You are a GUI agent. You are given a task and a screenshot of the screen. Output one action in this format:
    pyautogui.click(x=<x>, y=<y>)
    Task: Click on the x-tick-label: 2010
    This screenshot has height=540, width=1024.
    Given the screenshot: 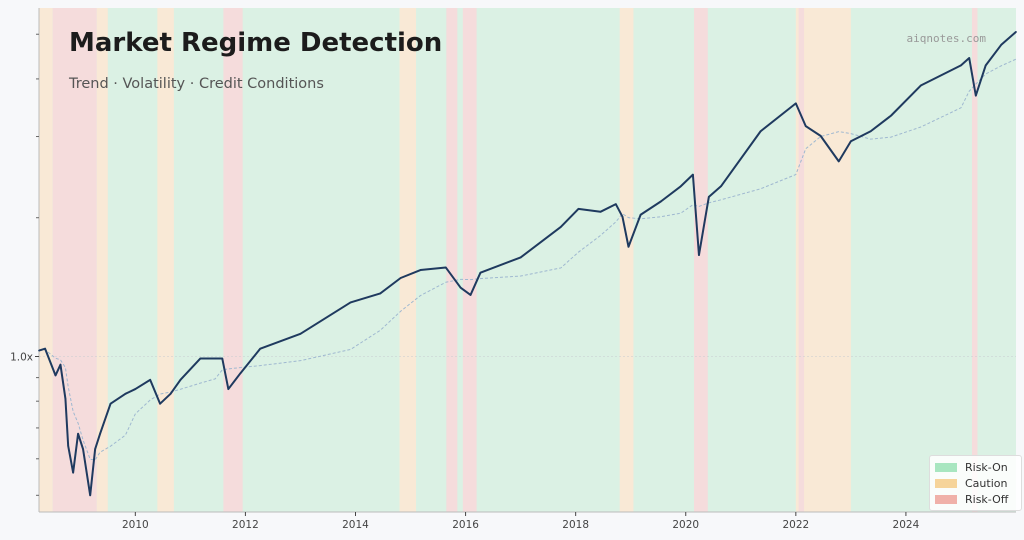 What is the action you would take?
    pyautogui.click(x=135, y=525)
    